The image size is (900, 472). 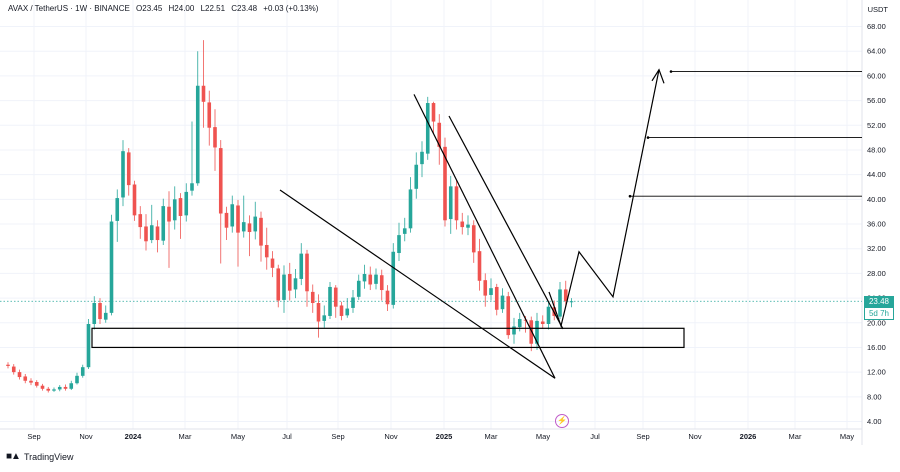 What do you see at coordinates (876, 248) in the screenshot?
I see `y-tick-label: 32.00` at bounding box center [876, 248].